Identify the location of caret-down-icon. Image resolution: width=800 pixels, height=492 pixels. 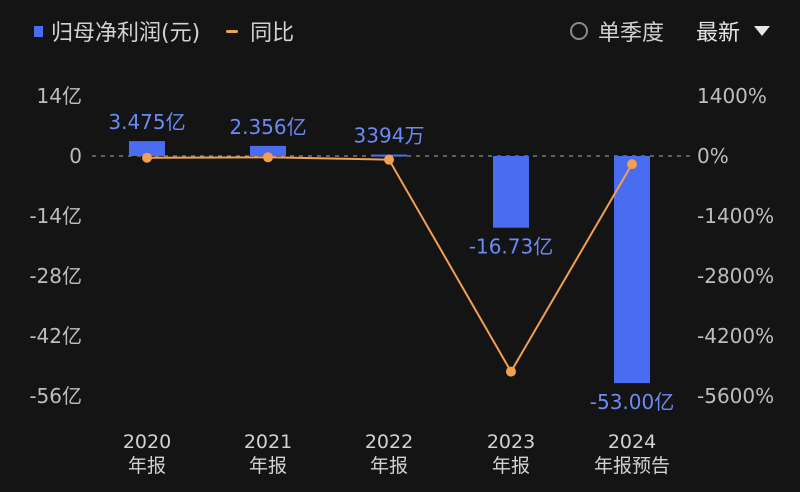
(762, 31).